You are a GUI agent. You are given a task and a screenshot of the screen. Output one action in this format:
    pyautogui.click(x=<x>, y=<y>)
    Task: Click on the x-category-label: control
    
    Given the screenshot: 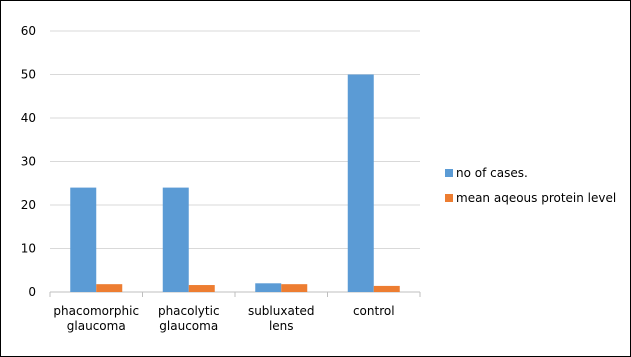 What is the action you would take?
    pyautogui.click(x=374, y=311)
    